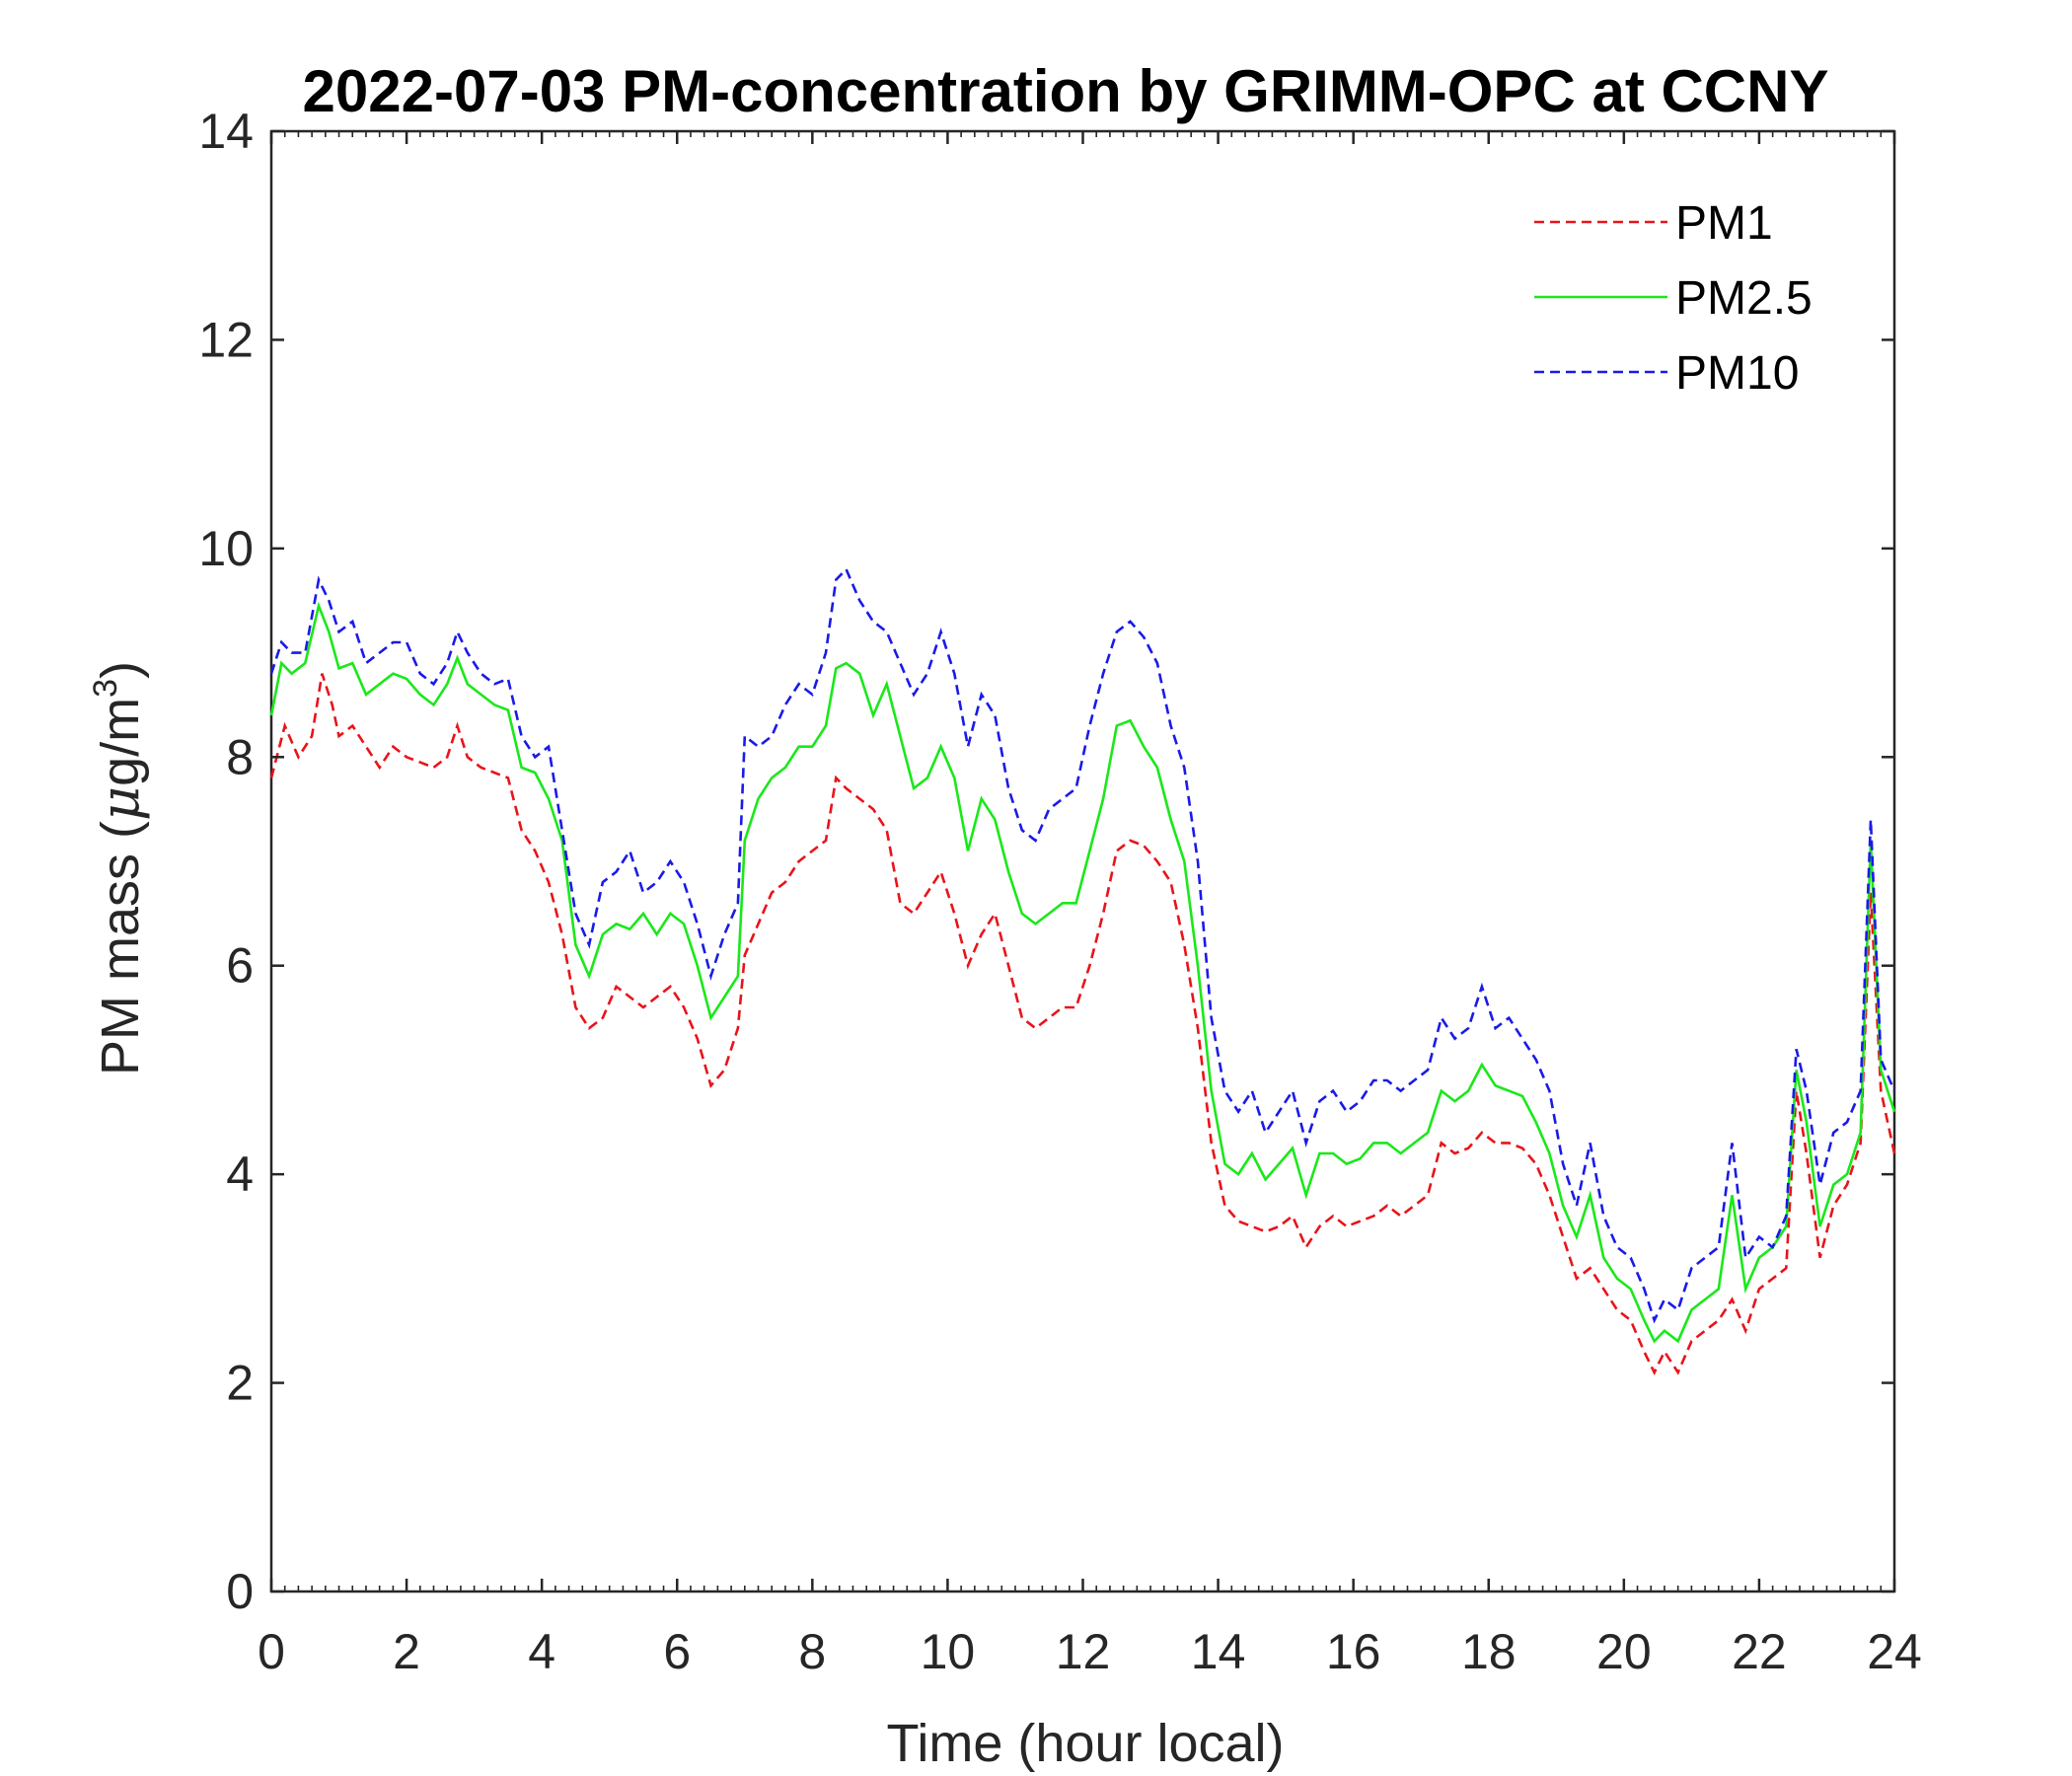 This screenshot has width=2072, height=1776. What do you see at coordinates (407, 1652) in the screenshot?
I see `x-tick-label-1: 2` at bounding box center [407, 1652].